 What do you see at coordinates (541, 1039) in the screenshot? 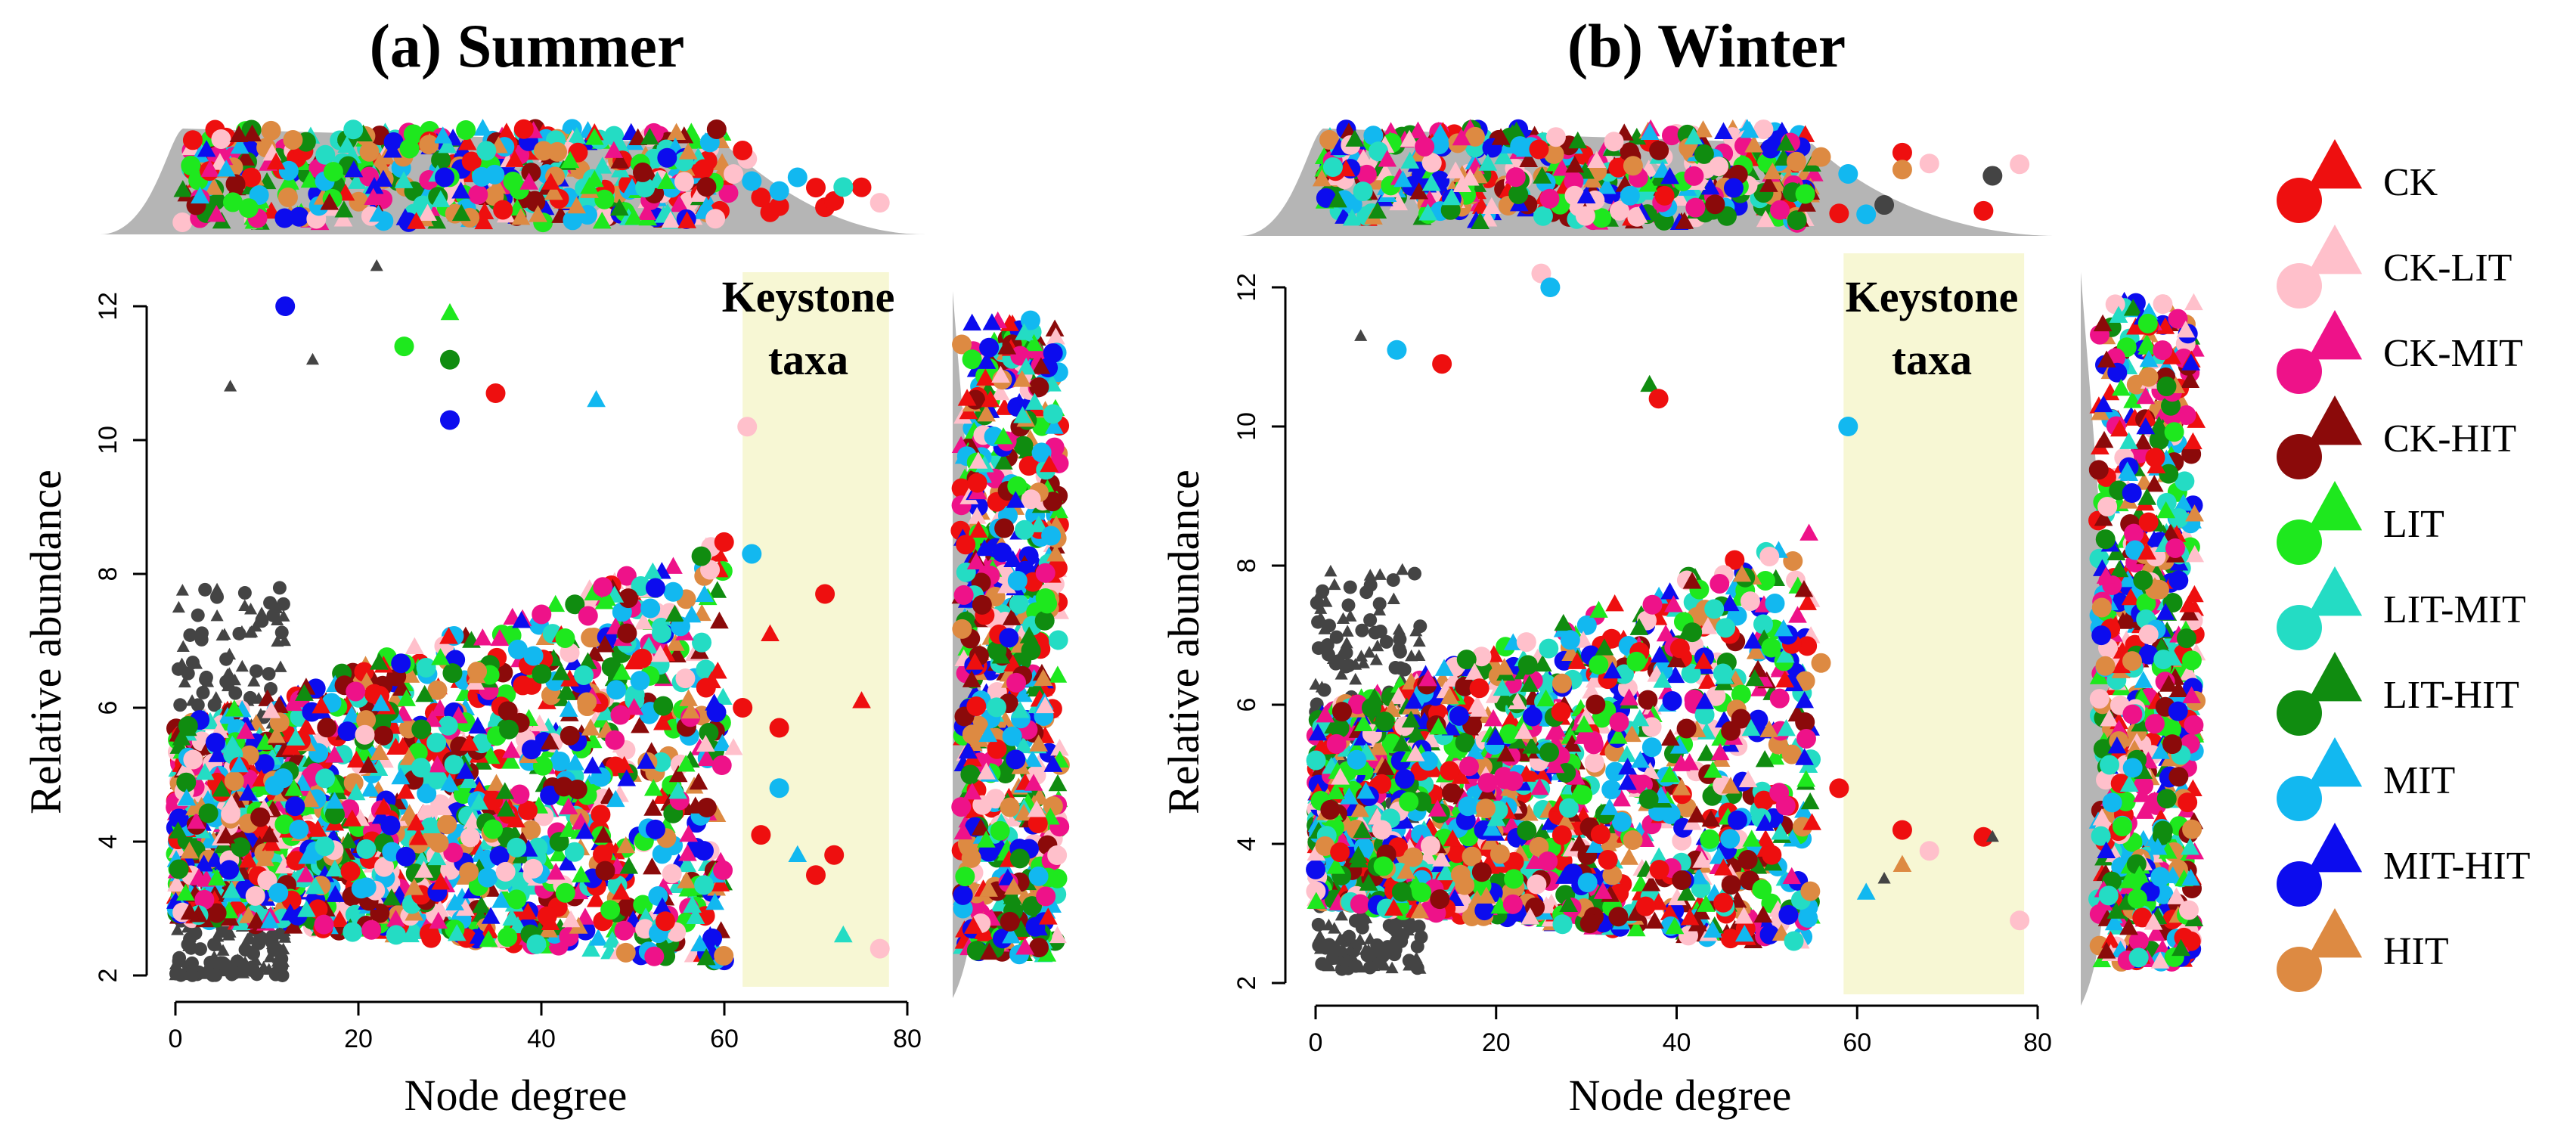
I see `x-tick-label: 40` at bounding box center [541, 1039].